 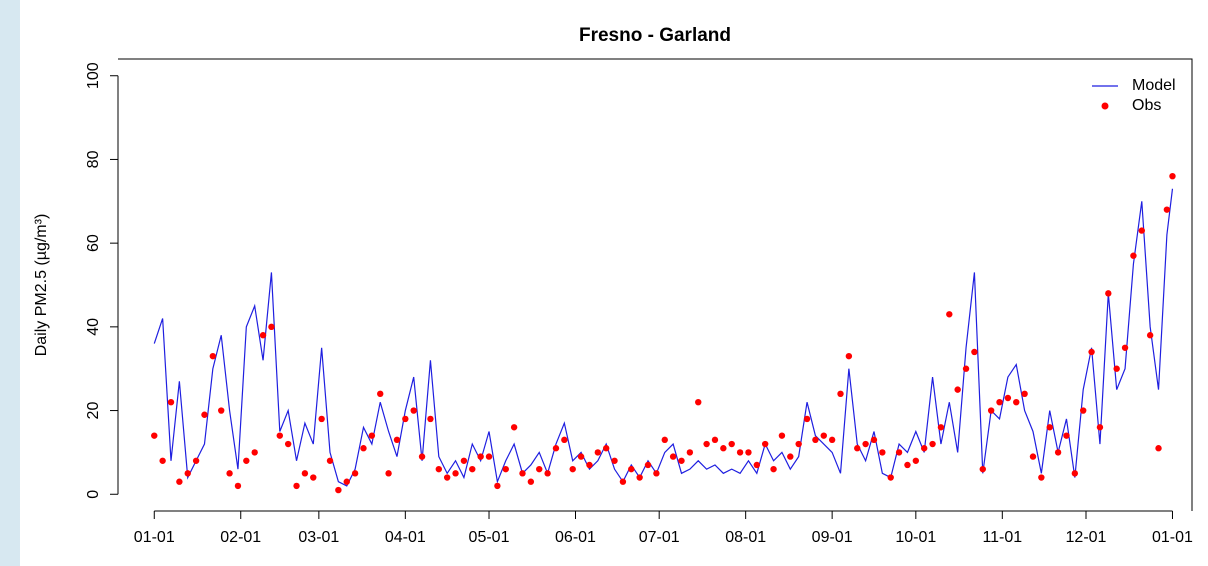 I want to click on legend-dot, so click(x=1105, y=106).